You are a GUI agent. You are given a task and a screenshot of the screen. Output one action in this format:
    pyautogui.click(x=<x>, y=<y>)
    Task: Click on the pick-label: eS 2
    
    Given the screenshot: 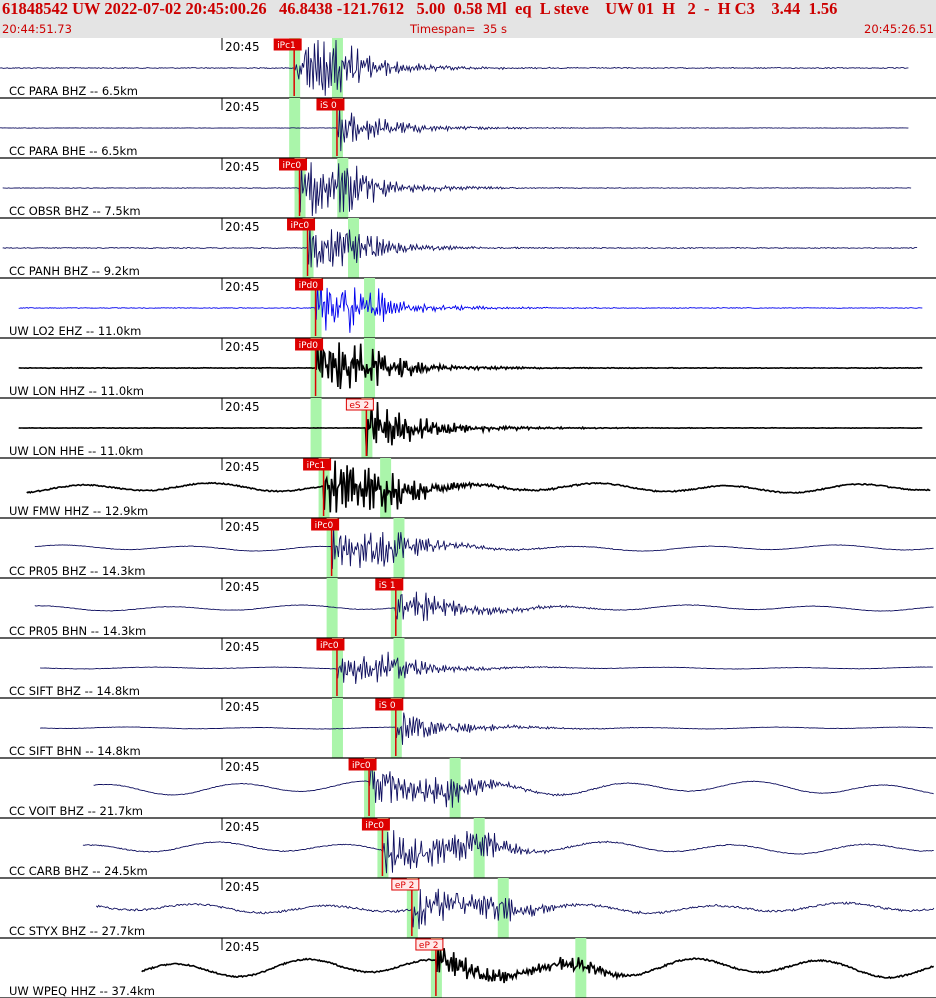 What is the action you would take?
    pyautogui.click(x=359, y=406)
    